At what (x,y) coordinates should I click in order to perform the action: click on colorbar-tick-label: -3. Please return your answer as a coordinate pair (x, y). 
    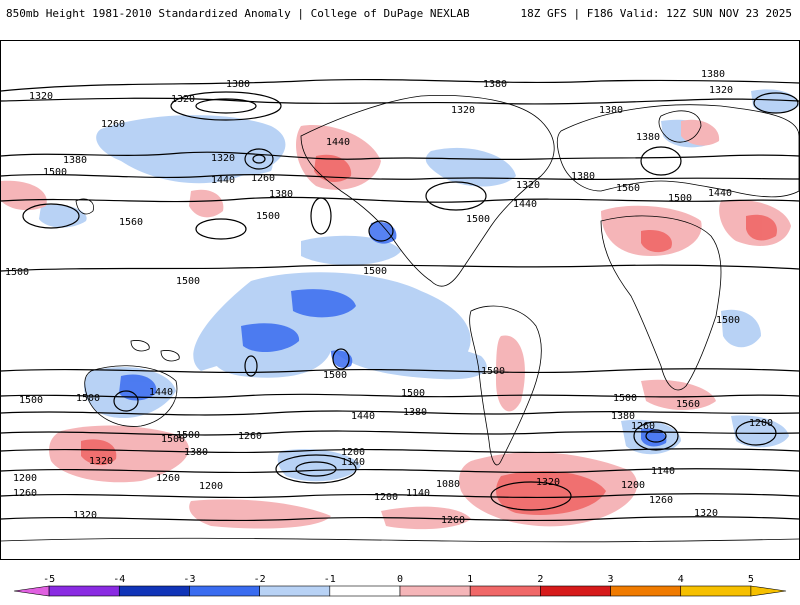
    Looking at the image, I should click on (189, 579).